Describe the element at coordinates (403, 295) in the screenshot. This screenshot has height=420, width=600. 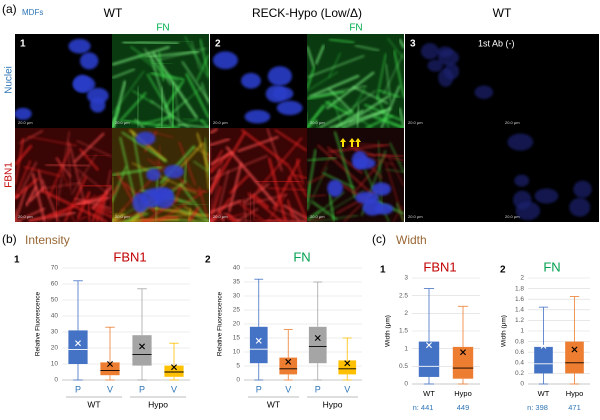
I see `y-tick-label: 2.5` at that location.